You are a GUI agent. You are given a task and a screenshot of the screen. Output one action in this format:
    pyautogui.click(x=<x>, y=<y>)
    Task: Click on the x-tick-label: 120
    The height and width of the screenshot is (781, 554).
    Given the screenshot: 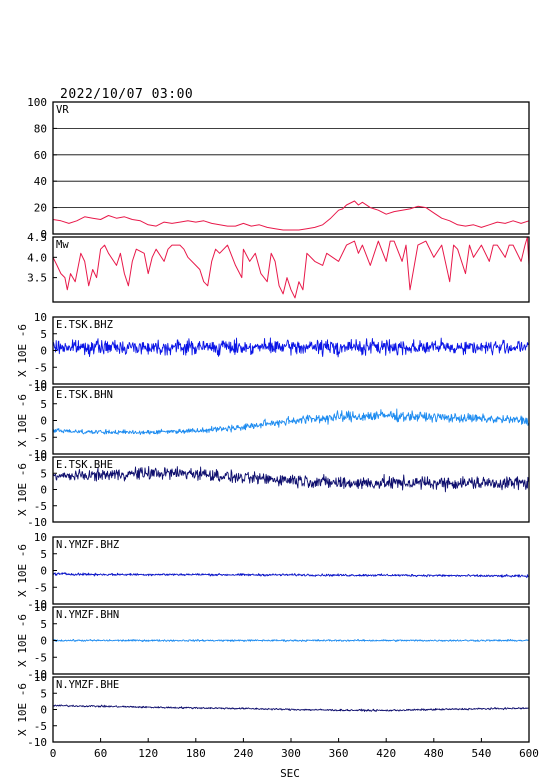 What is the action you would take?
    pyautogui.click(x=148, y=753)
    